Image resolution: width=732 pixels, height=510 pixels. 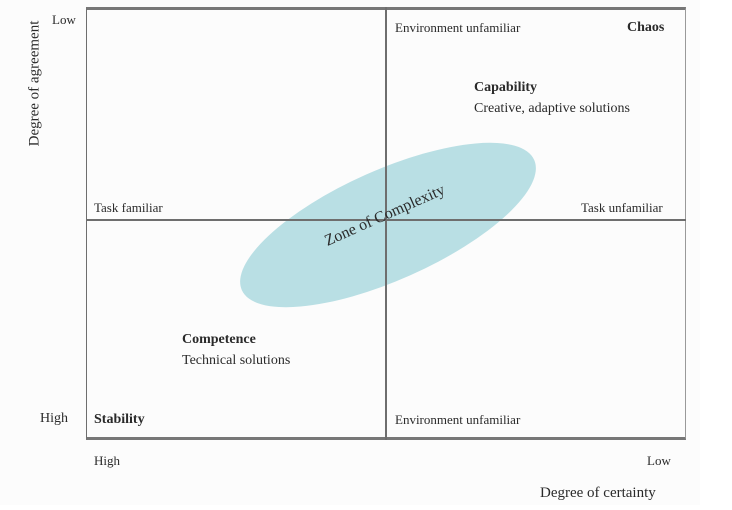 I want to click on task-familiar-label: Task familiar, so click(x=128, y=207).